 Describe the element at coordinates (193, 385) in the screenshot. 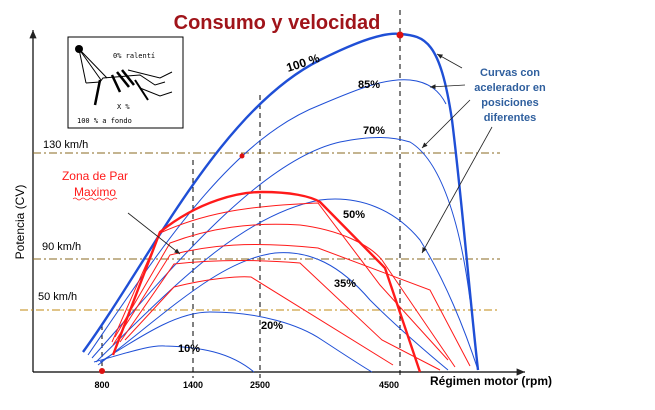

I see `x-tick-1400: 1400` at that location.